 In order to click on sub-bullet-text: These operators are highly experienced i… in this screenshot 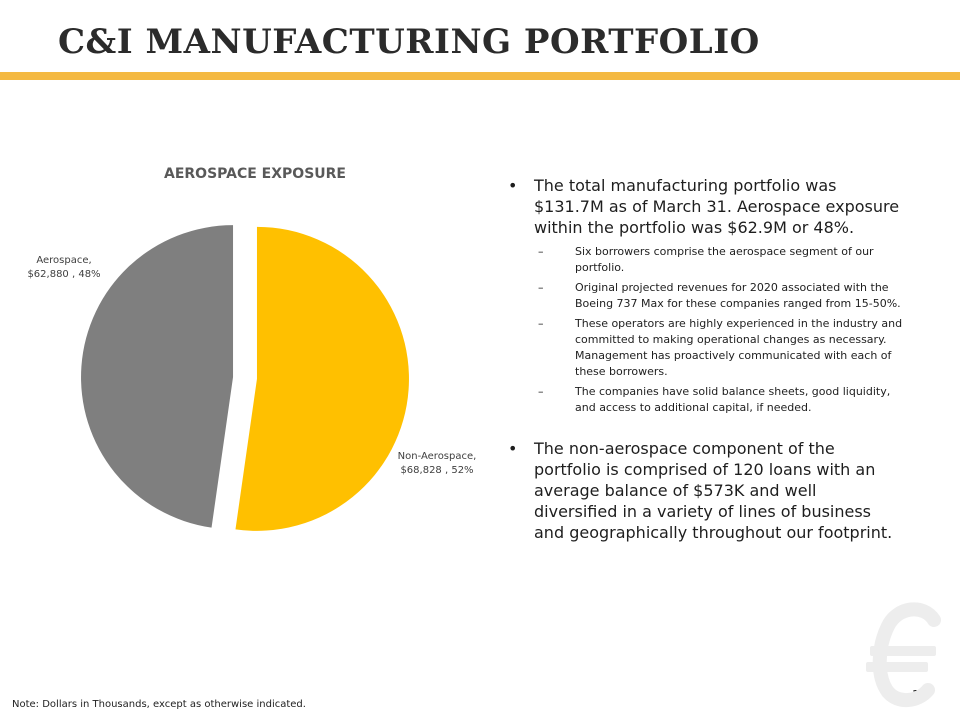, I will do `click(739, 347)`.